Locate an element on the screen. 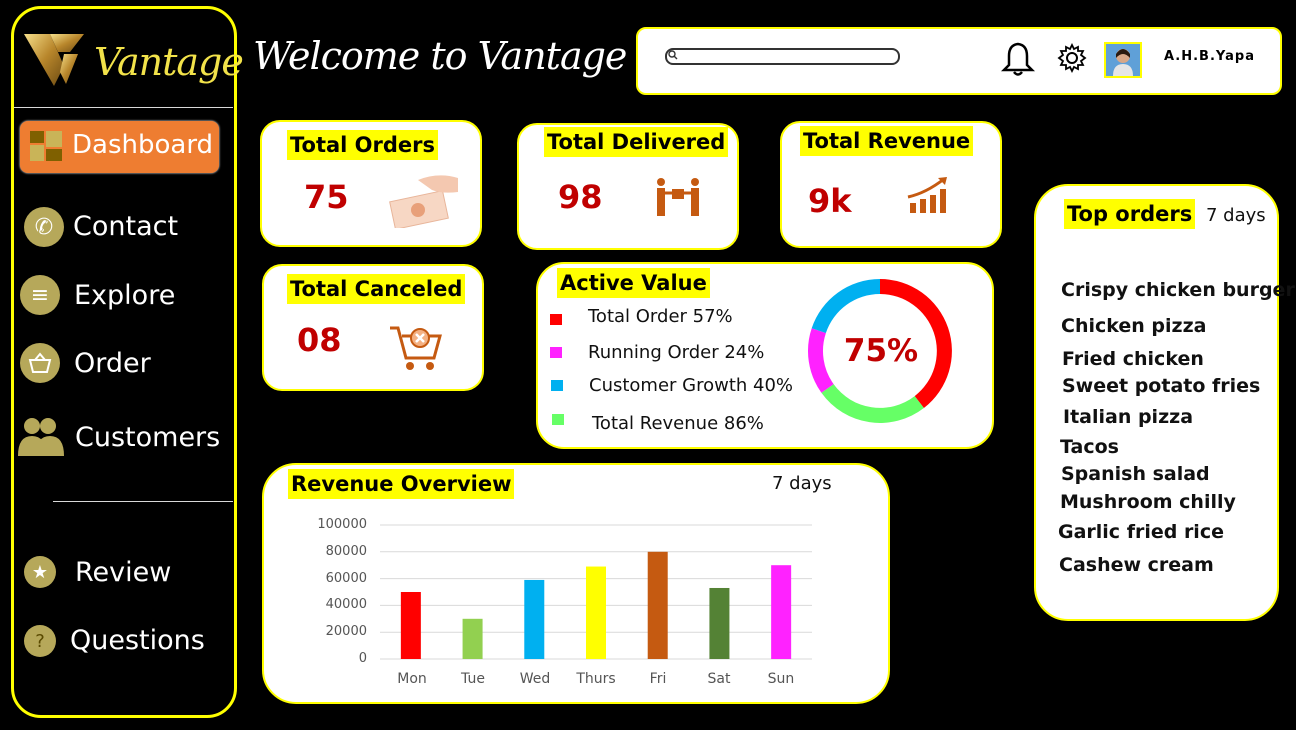 Image resolution: width=1296 pixels, height=730 pixels. legend-label: Total Order 57% is located at coordinates (660, 316).